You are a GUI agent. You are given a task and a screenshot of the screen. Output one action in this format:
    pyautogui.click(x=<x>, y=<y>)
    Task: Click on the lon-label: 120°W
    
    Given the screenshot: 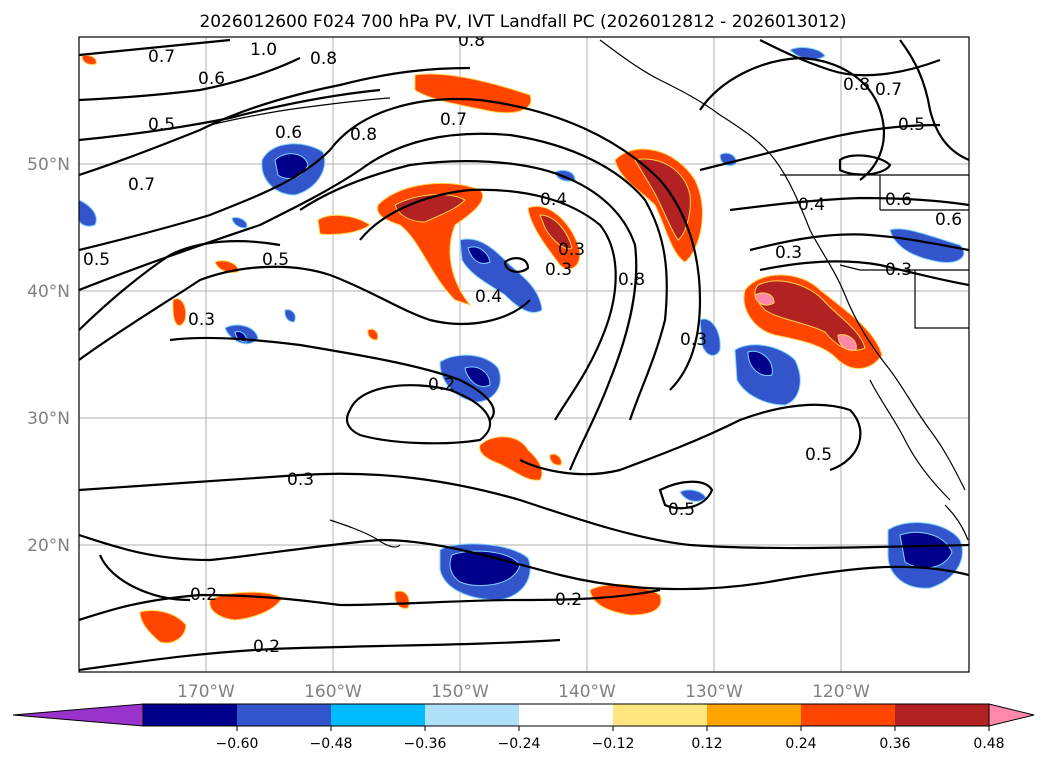 What is the action you would take?
    pyautogui.click(x=841, y=692)
    